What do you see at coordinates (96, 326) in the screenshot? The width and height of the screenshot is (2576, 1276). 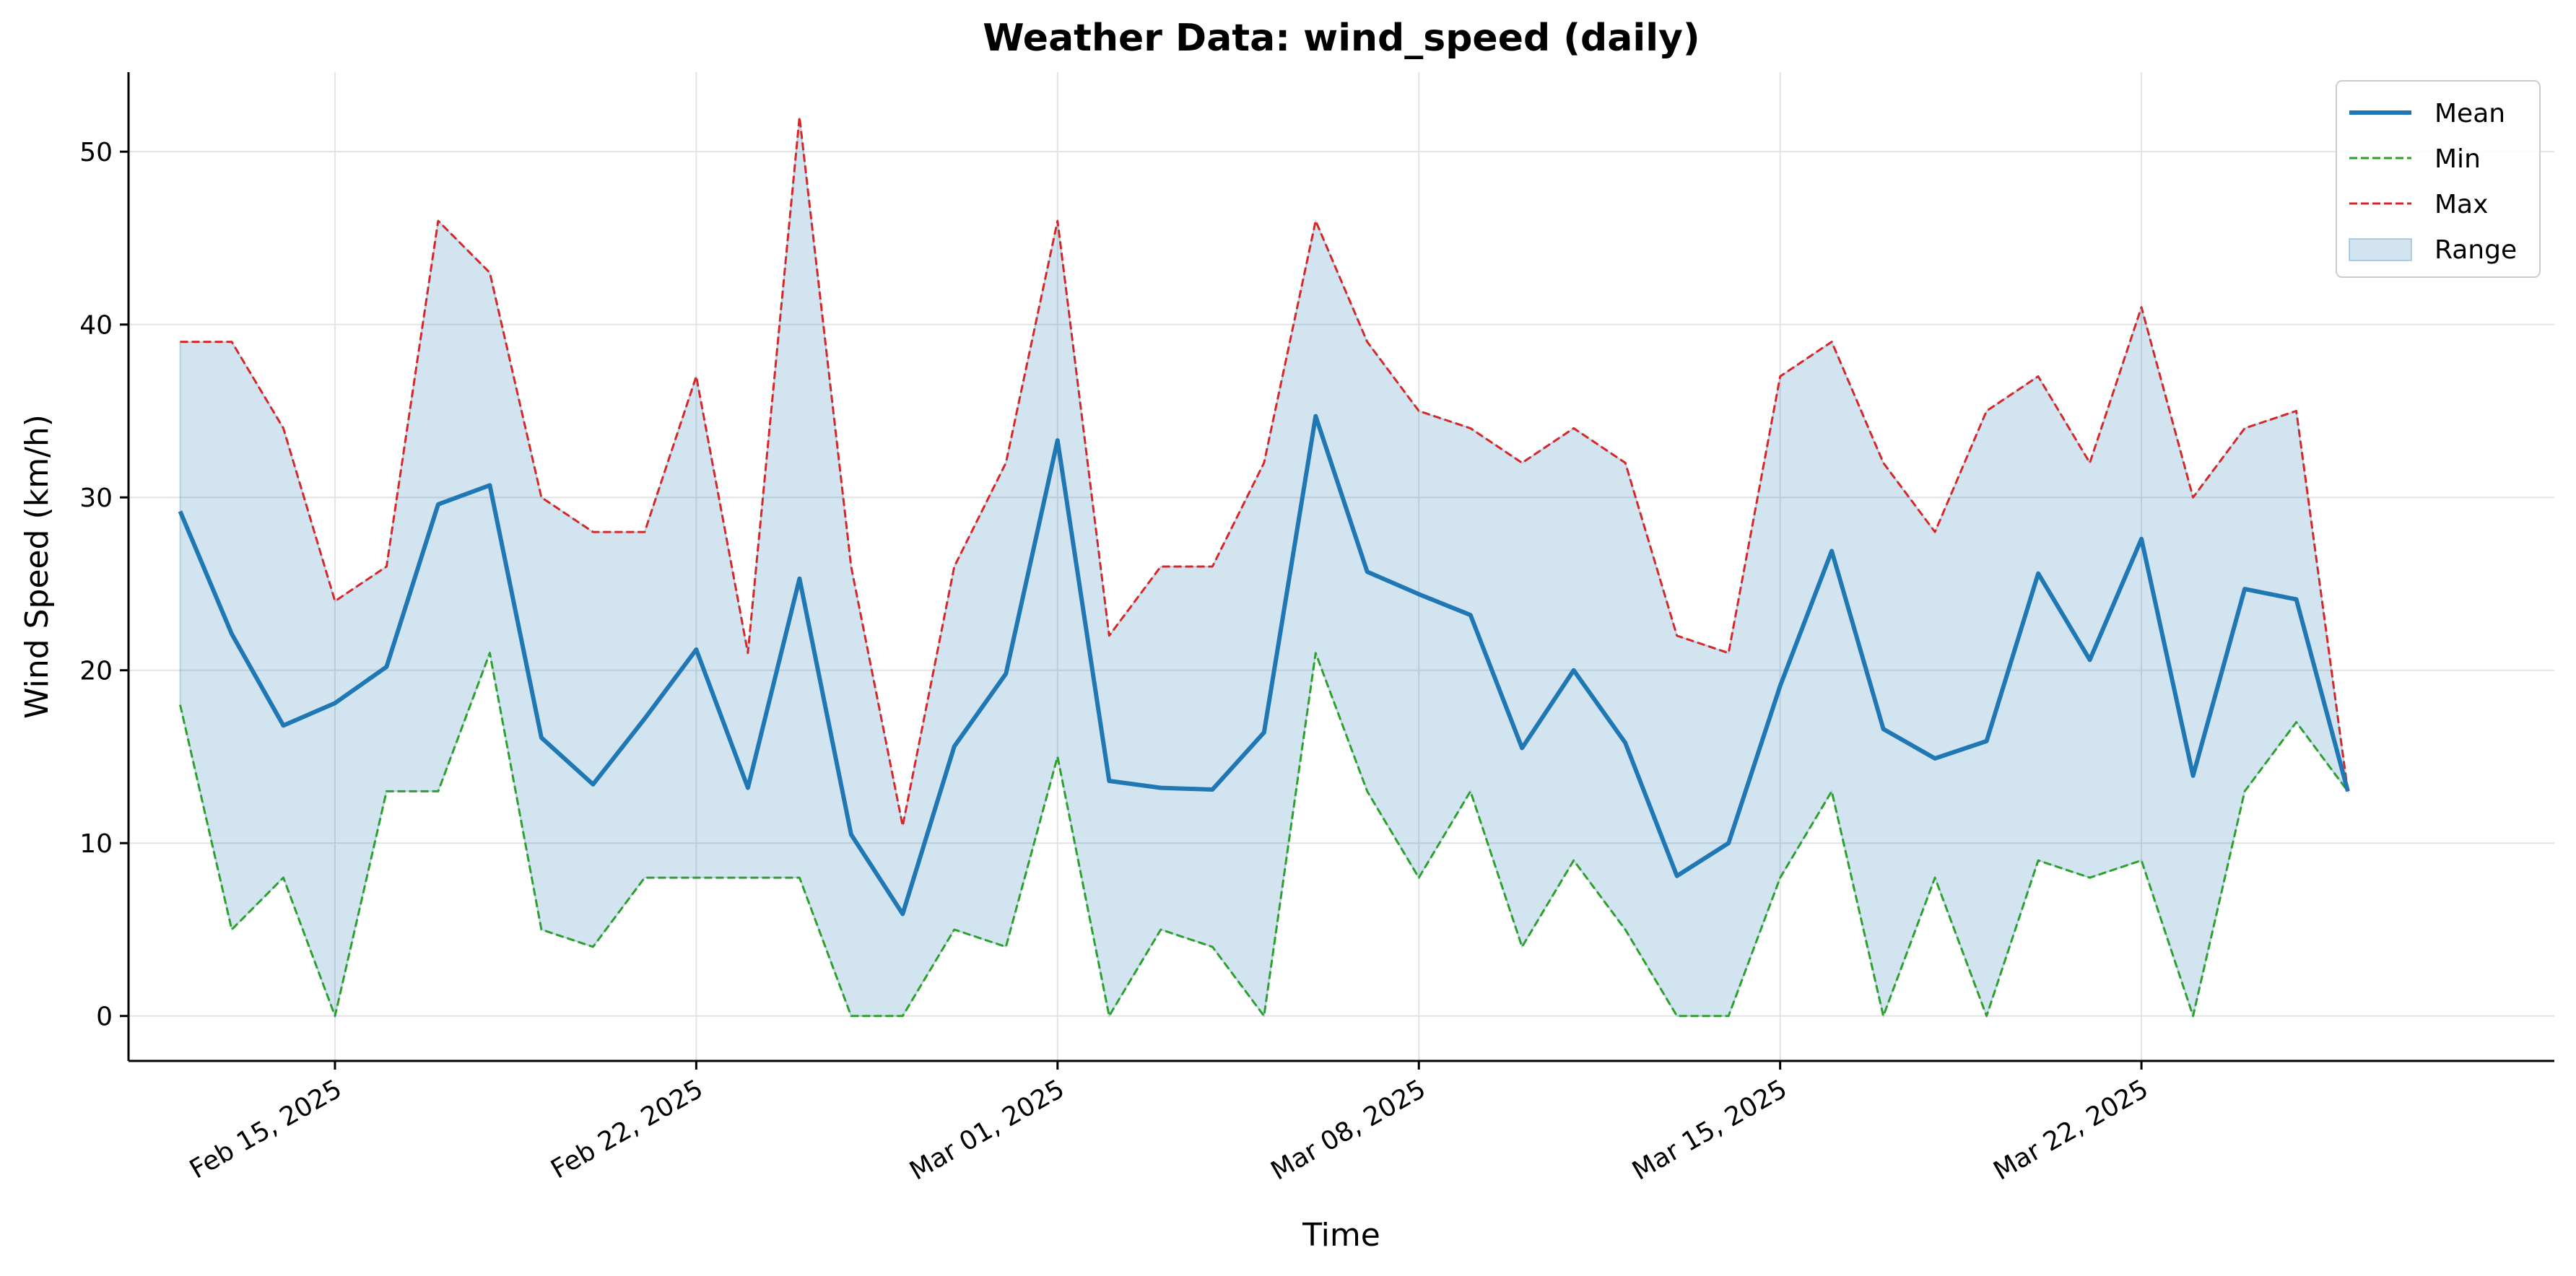 I see `y-tick-label: 40` at bounding box center [96, 326].